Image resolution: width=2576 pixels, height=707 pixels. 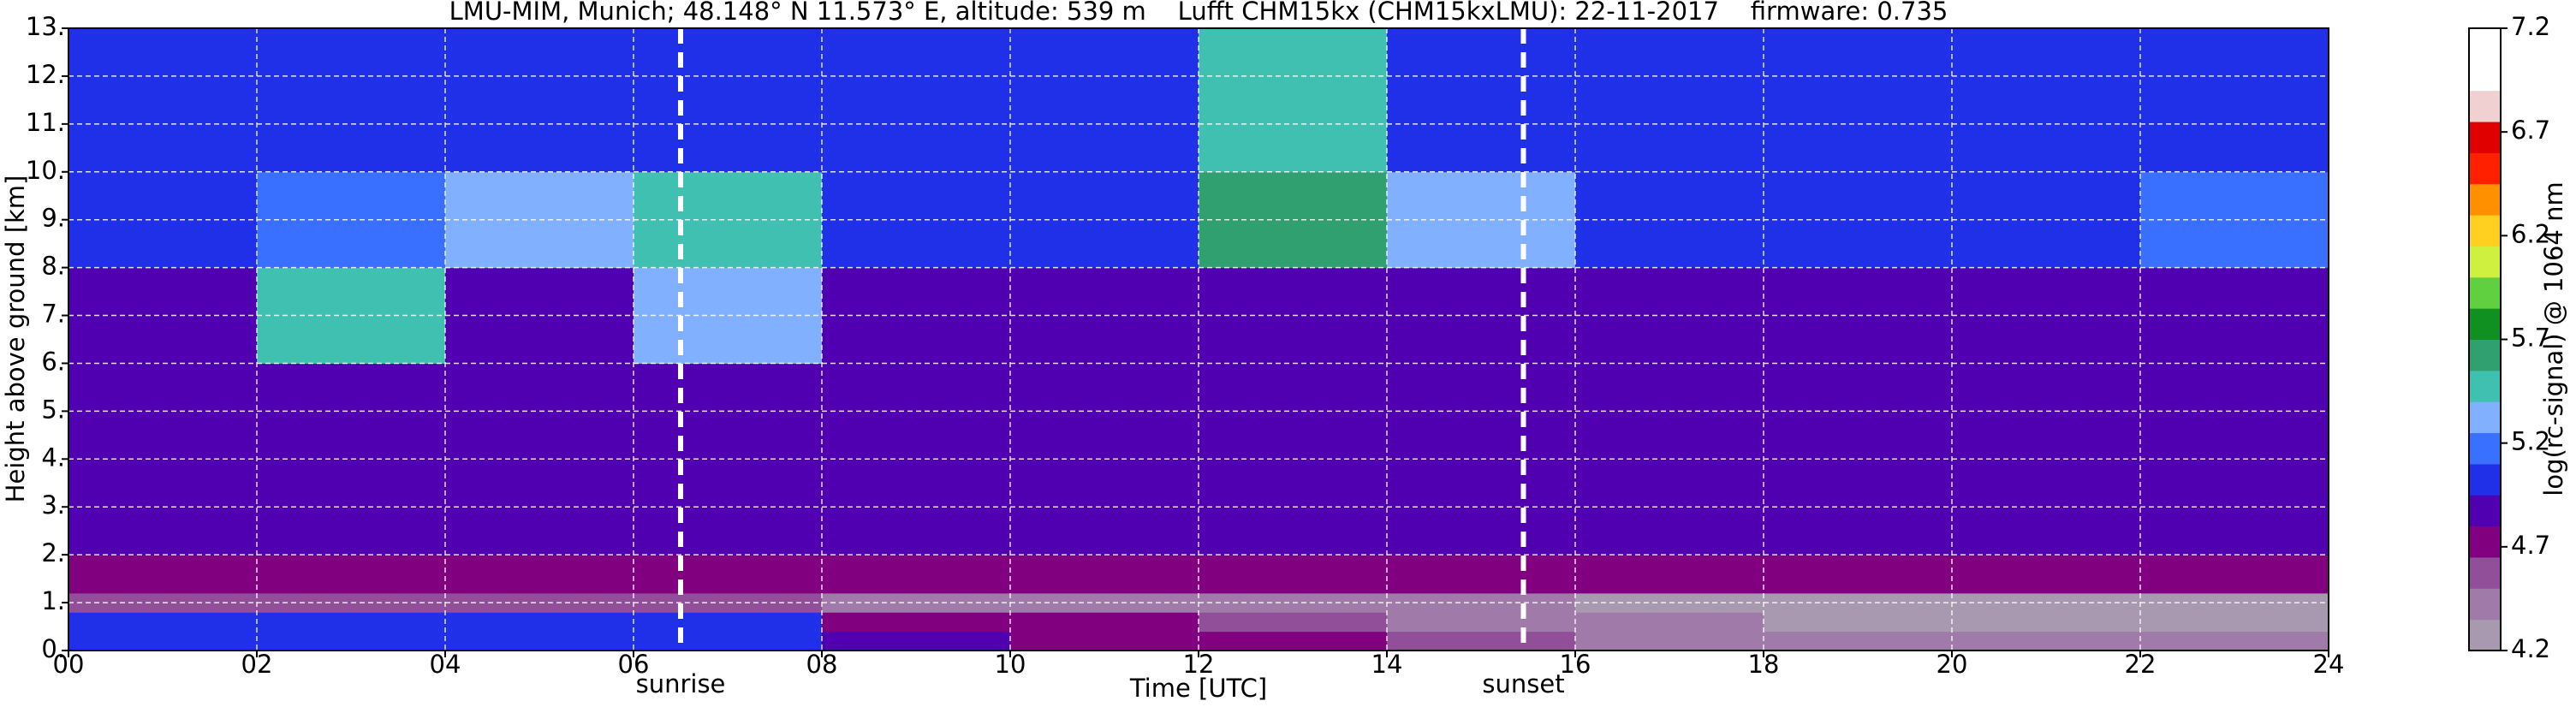 I want to click on colorbar-tick-label: 5.2, so click(x=2531, y=442).